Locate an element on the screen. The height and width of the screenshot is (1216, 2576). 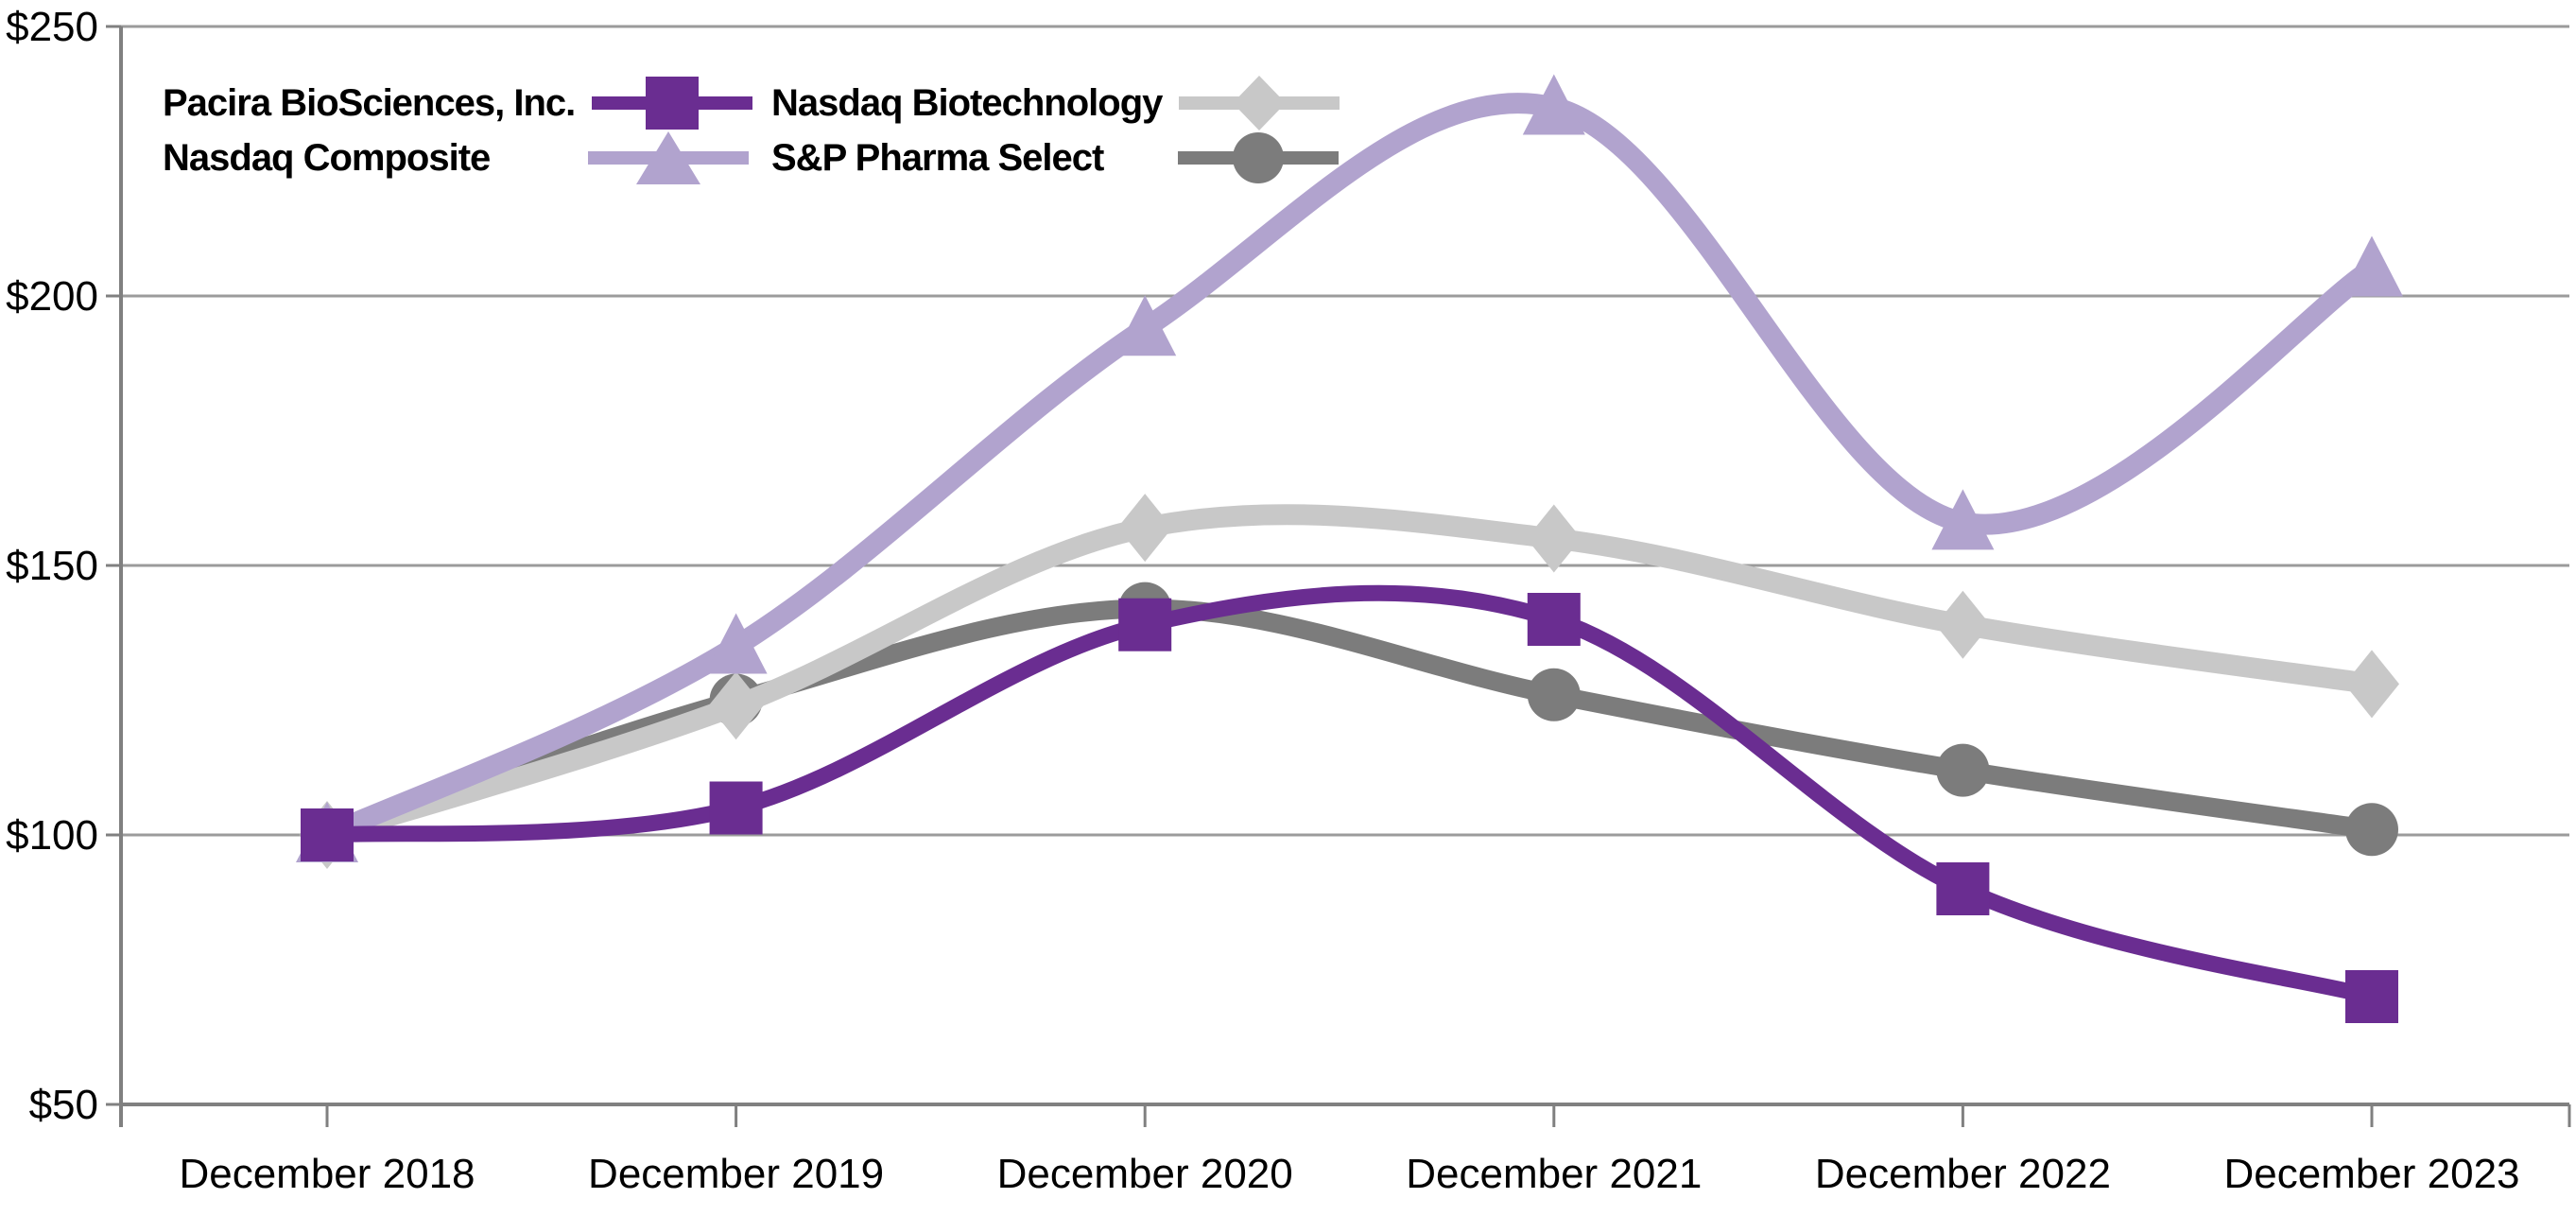
legend-label-nasdaq-composite: Nasdaq Composite is located at coordinates (327, 158).